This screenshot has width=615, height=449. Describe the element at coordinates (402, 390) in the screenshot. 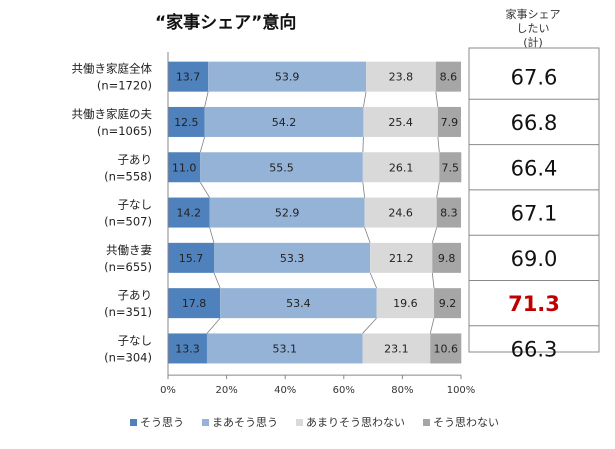

I see `x-tick-label: 80%` at that location.